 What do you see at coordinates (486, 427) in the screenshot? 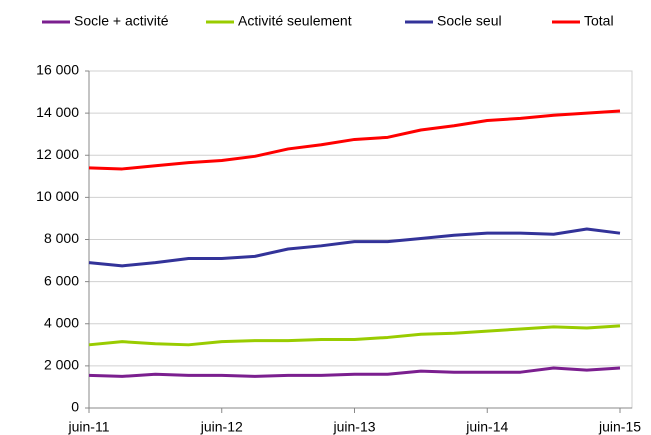
I see `x-tick-label: juin-14` at bounding box center [486, 427].